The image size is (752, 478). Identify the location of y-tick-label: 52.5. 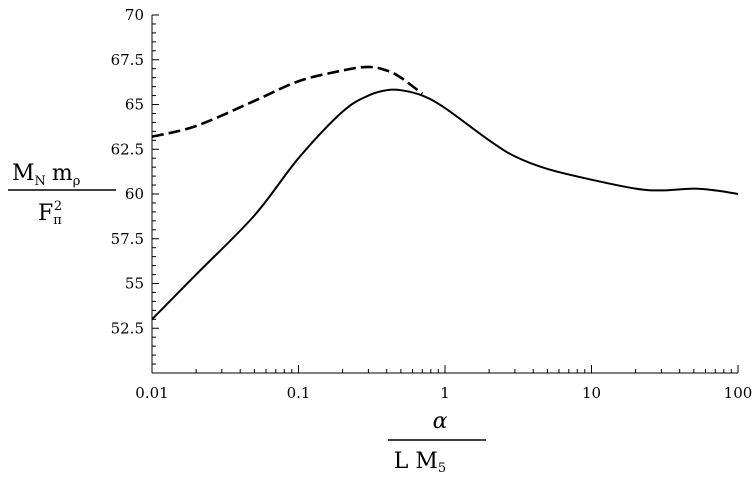
(127, 328).